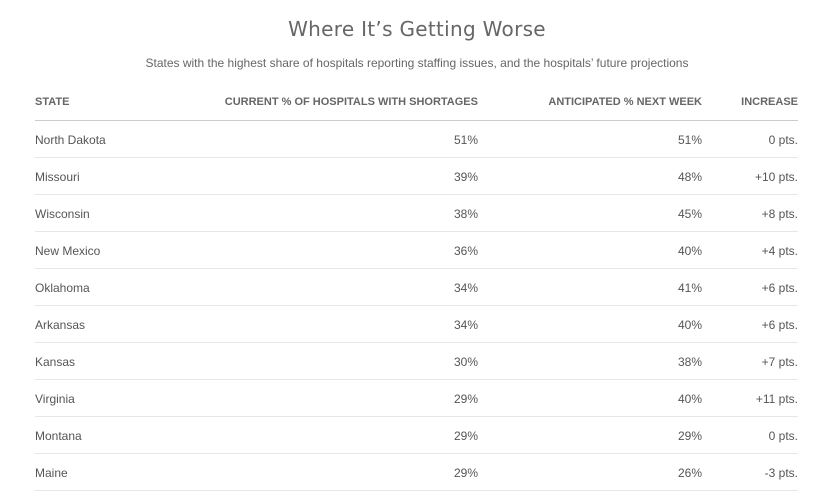 This screenshot has width=819, height=503. I want to click on cell-current-pct: 39%, so click(465, 177).